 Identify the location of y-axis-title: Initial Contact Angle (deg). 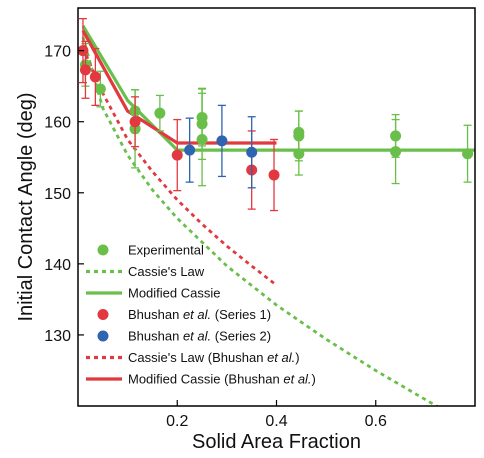
(26, 206).